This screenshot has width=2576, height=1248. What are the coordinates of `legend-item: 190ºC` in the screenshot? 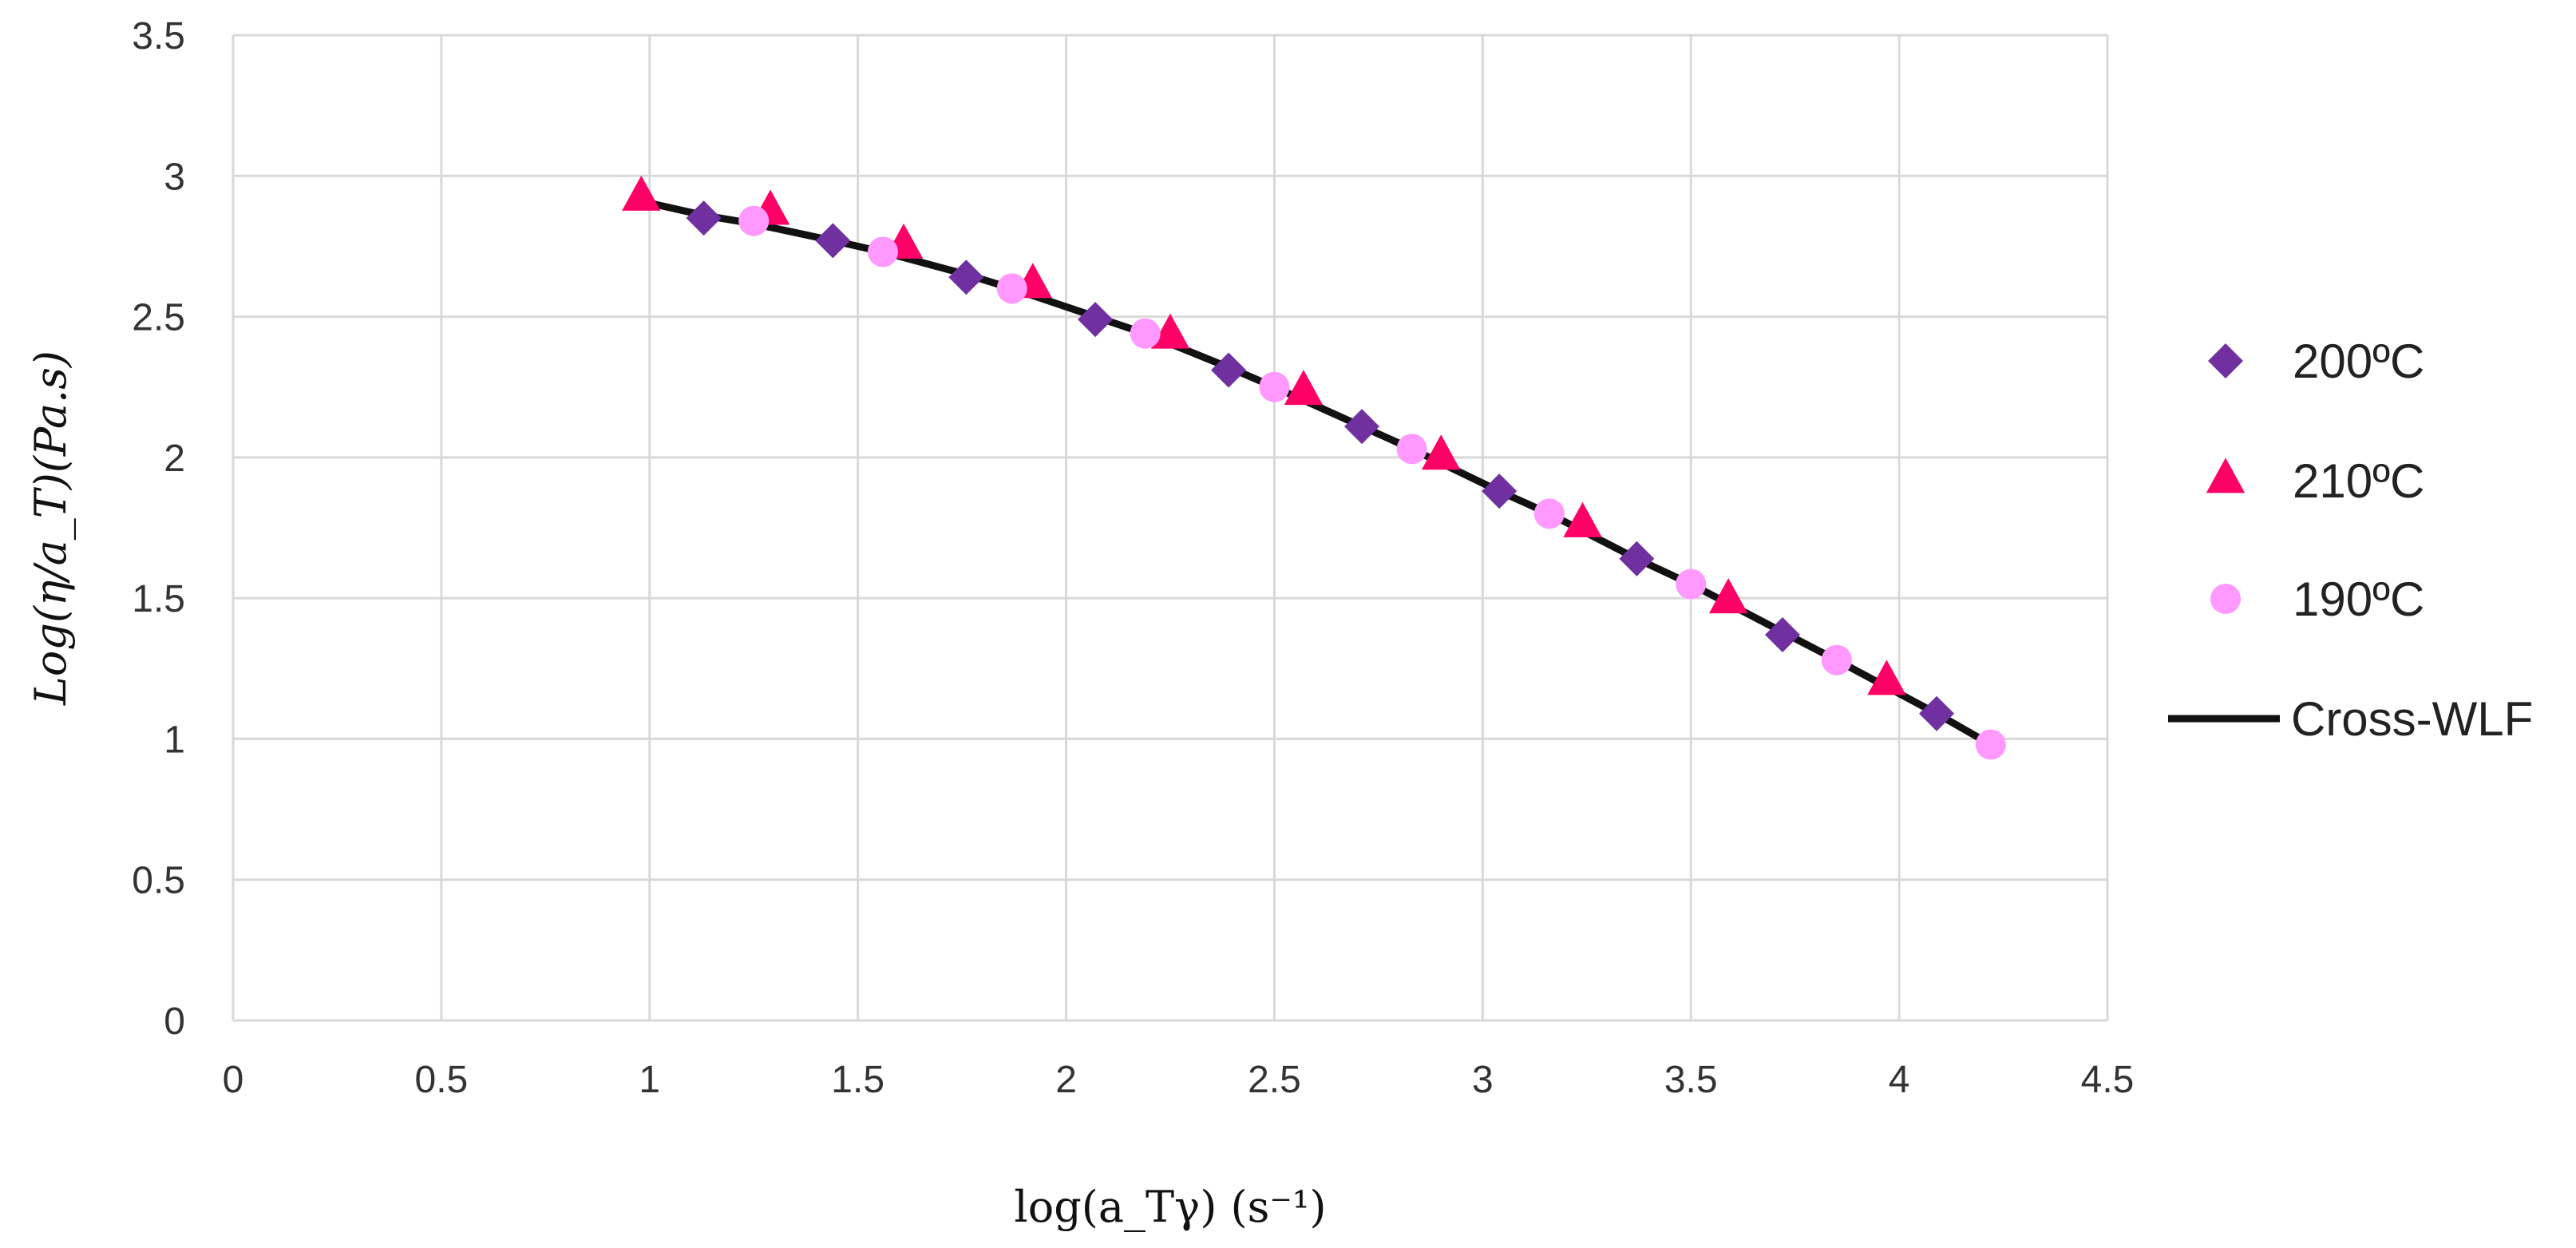 It's located at (2317, 599).